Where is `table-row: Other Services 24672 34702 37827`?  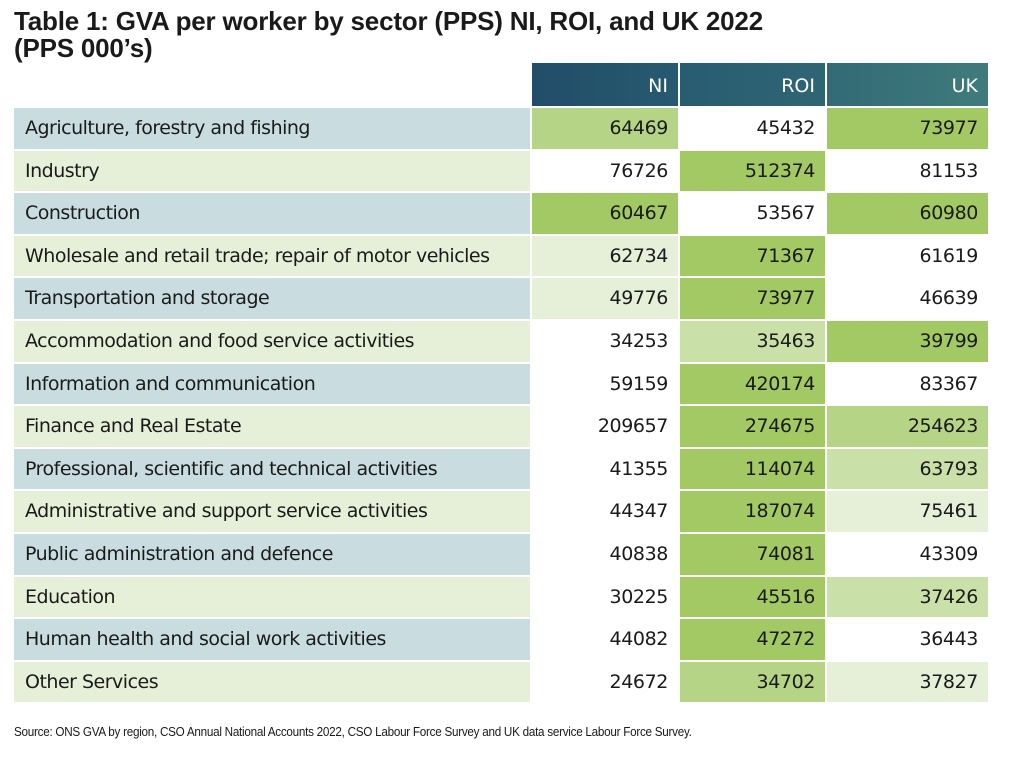
table-row: Other Services 24672 34702 37827 is located at coordinates (501, 682).